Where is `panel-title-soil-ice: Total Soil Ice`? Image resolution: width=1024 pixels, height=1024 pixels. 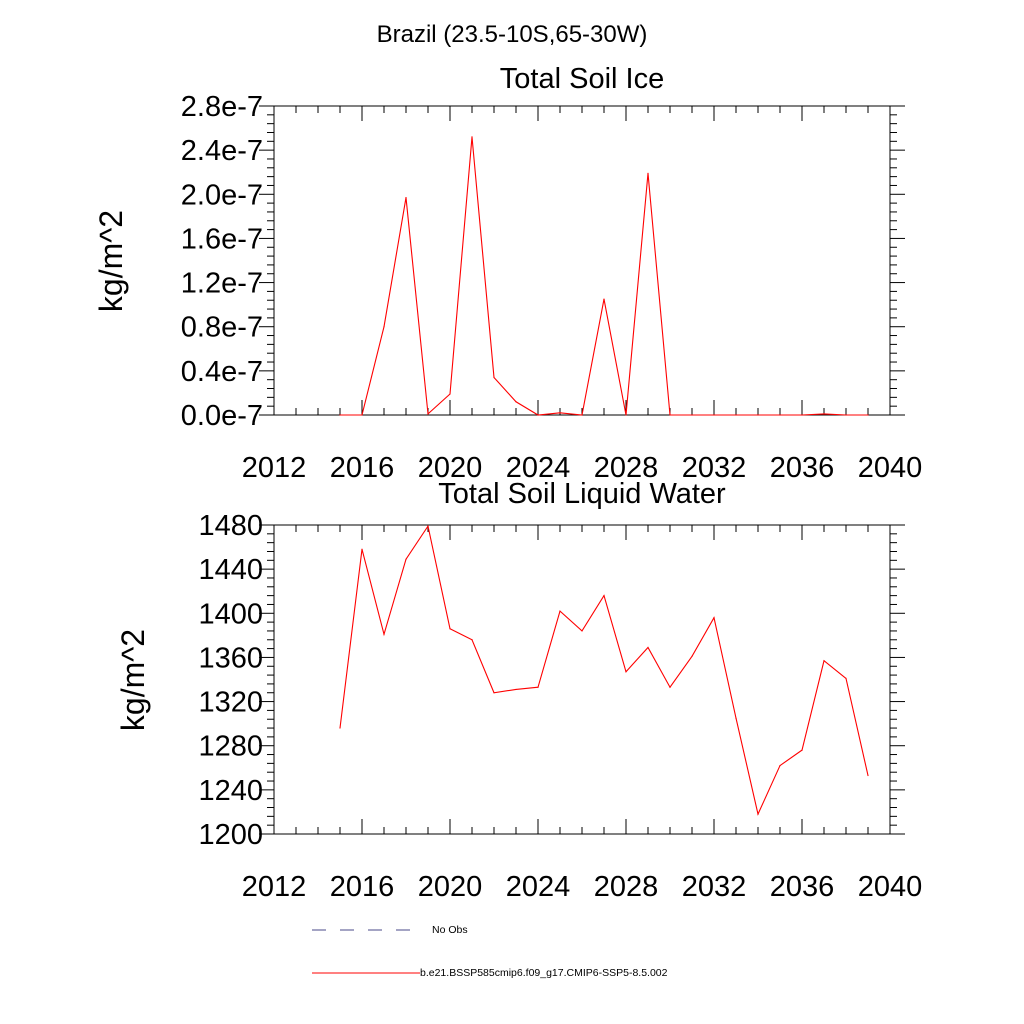
panel-title-soil-ice: Total Soil Ice is located at coordinates (582, 79).